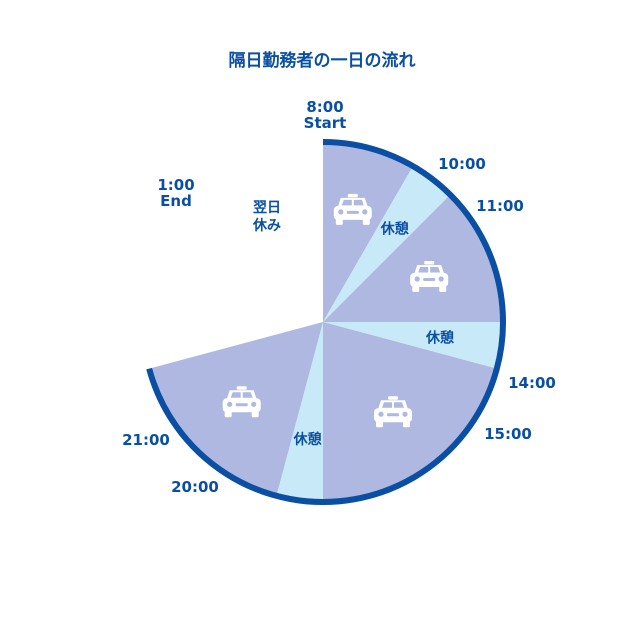 This screenshot has width=644, height=643. What do you see at coordinates (175, 185) in the screenshot?
I see `time-label: 1:00` at bounding box center [175, 185].